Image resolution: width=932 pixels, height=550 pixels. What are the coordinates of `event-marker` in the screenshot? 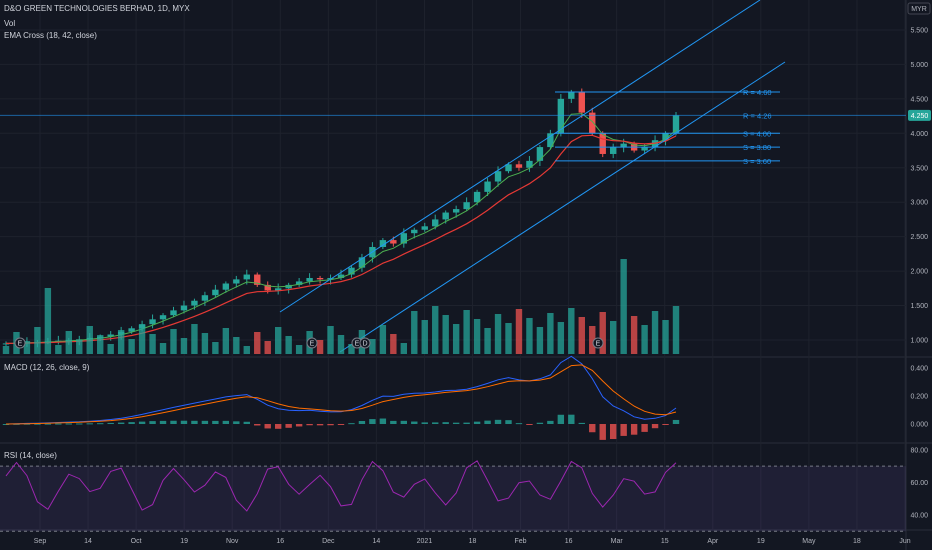 It's located at (20, 343).